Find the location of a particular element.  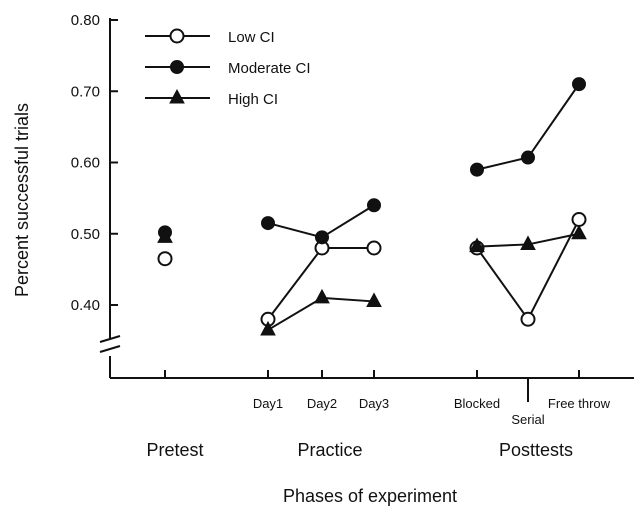

y-tick-label: 0.50 is located at coordinates (85, 234).